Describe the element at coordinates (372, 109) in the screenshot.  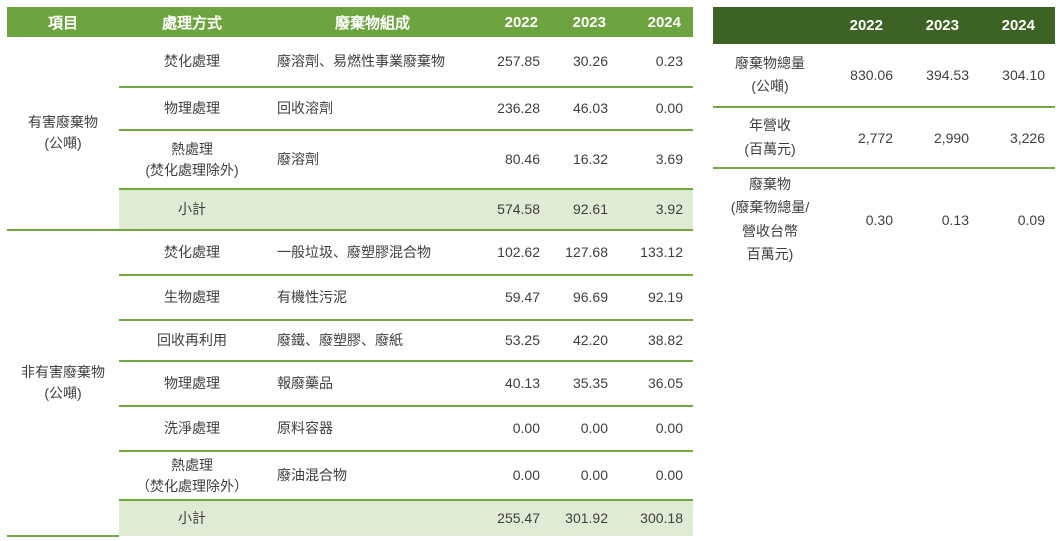
I see `cell-composition: 回收溶劑` at that location.